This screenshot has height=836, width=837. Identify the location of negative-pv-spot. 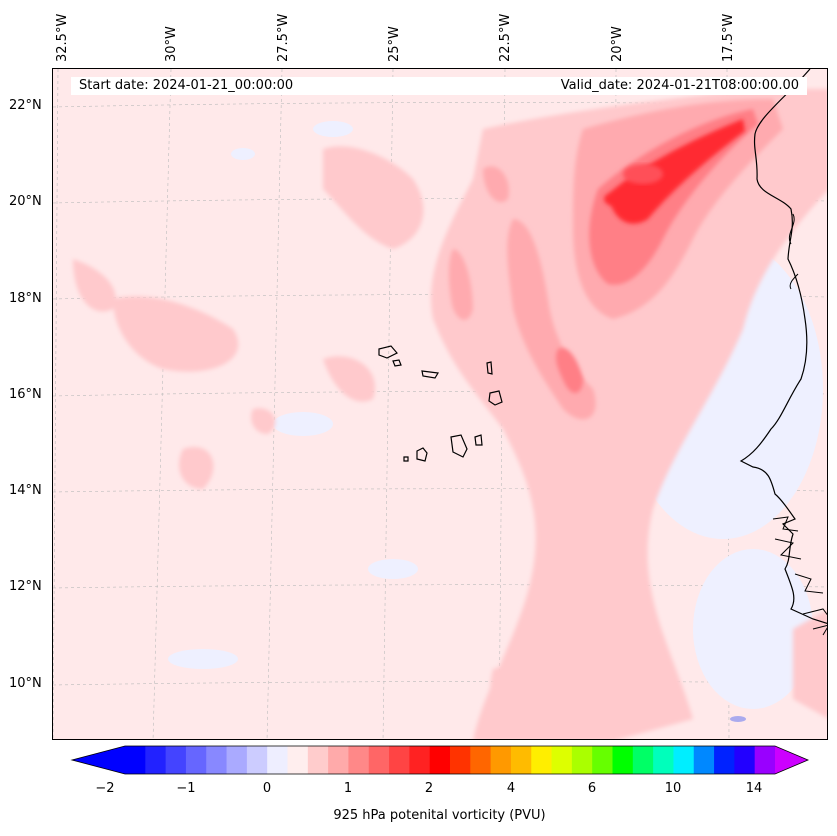
(738, 719).